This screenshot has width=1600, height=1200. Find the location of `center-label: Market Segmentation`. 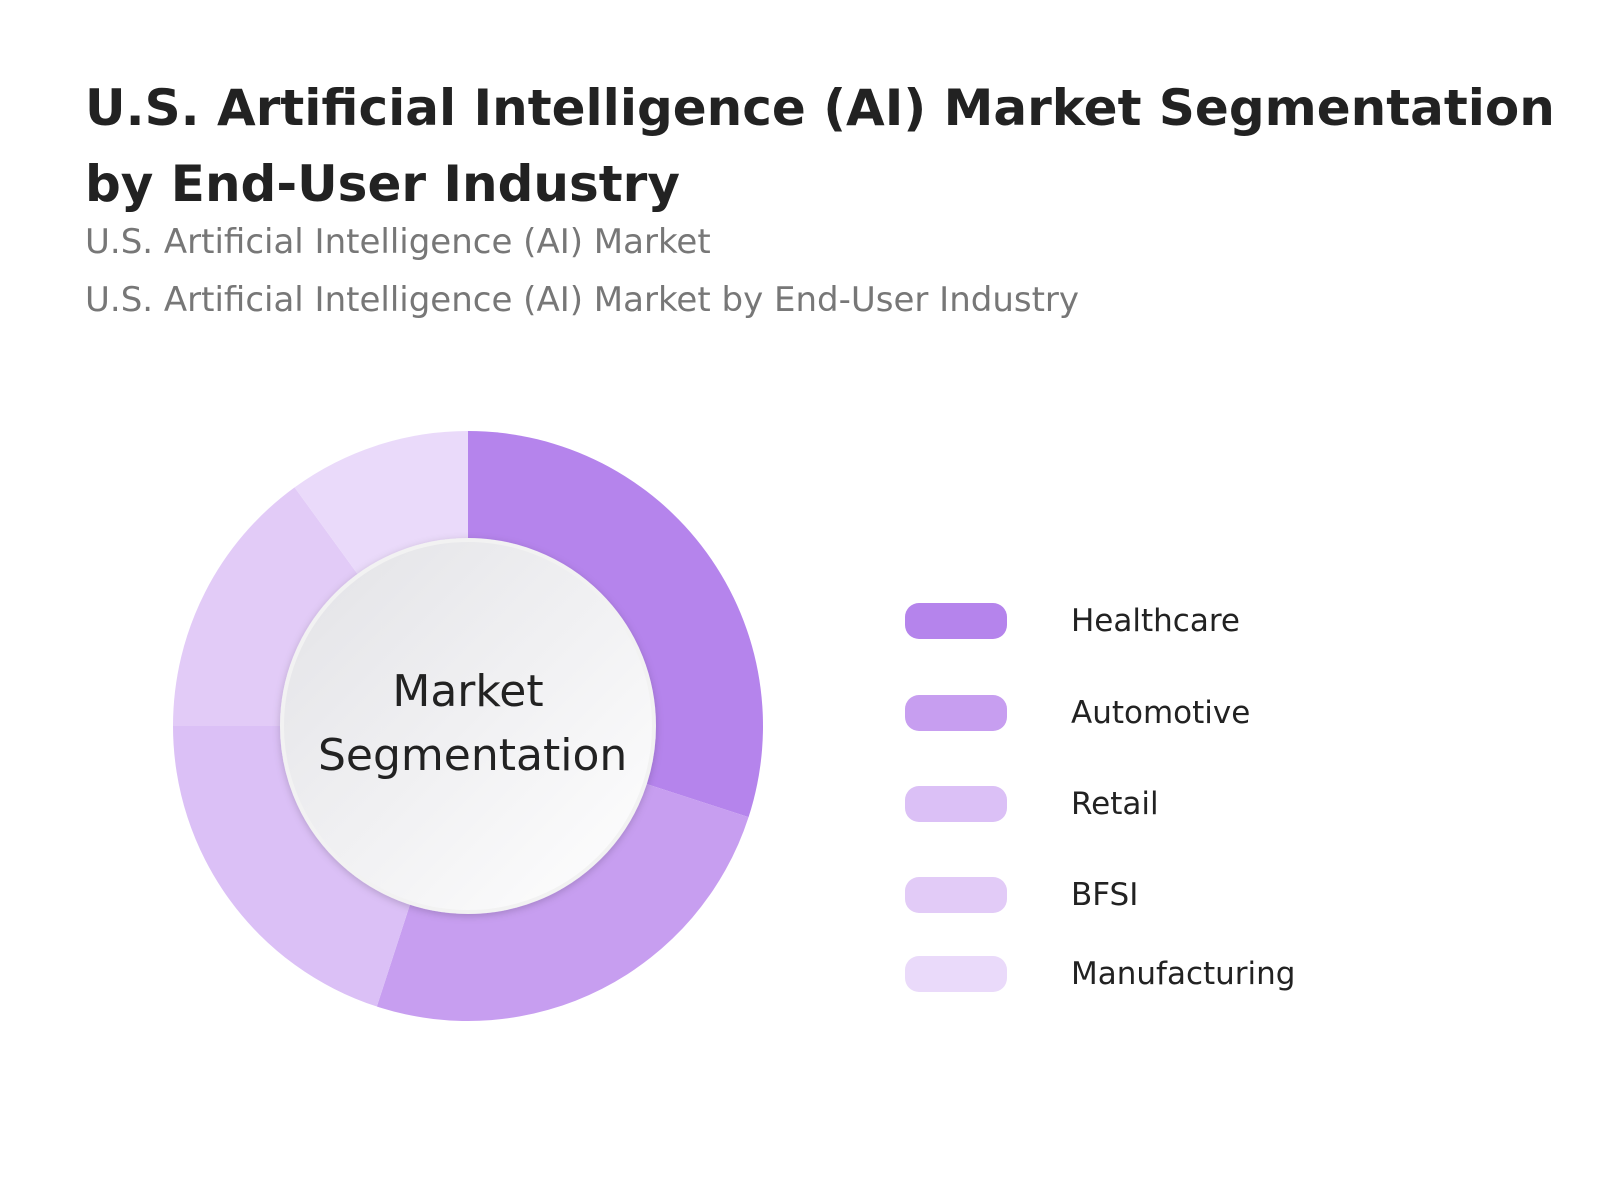

center-label: Market Segmentation is located at coordinates (473, 723).